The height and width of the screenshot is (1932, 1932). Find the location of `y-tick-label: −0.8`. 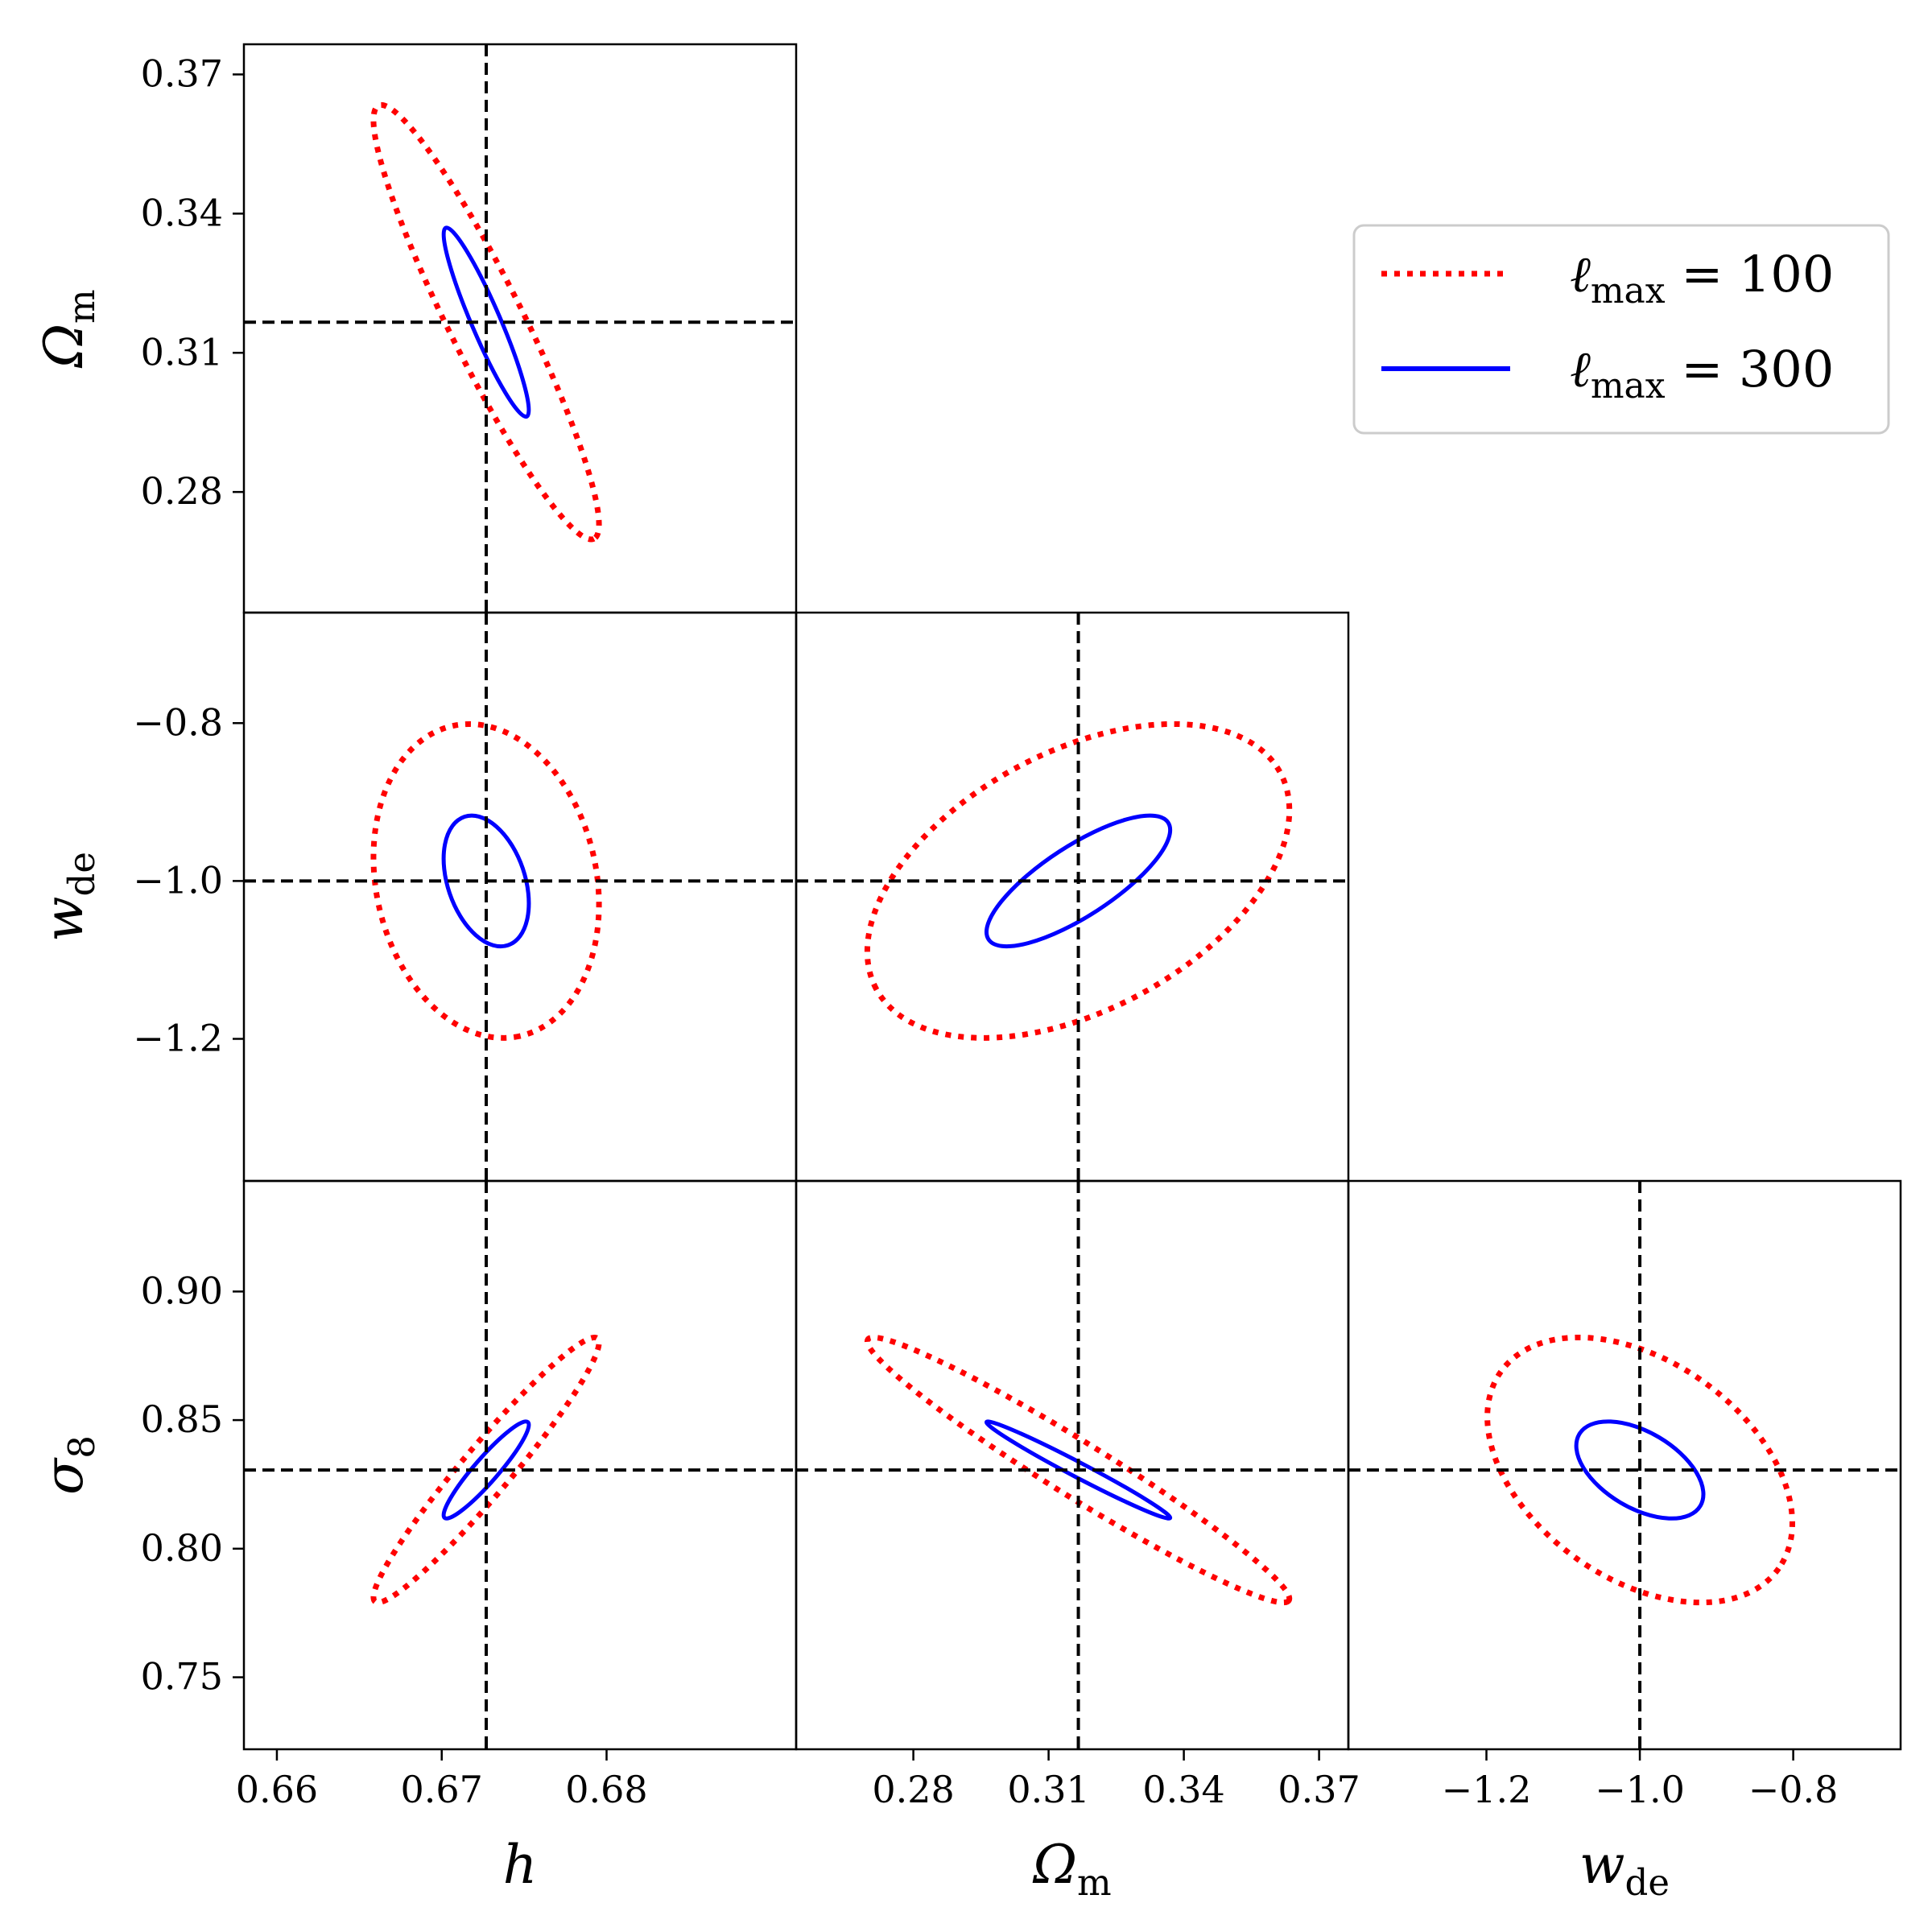

y-tick-label: −0.8 is located at coordinates (178, 722).